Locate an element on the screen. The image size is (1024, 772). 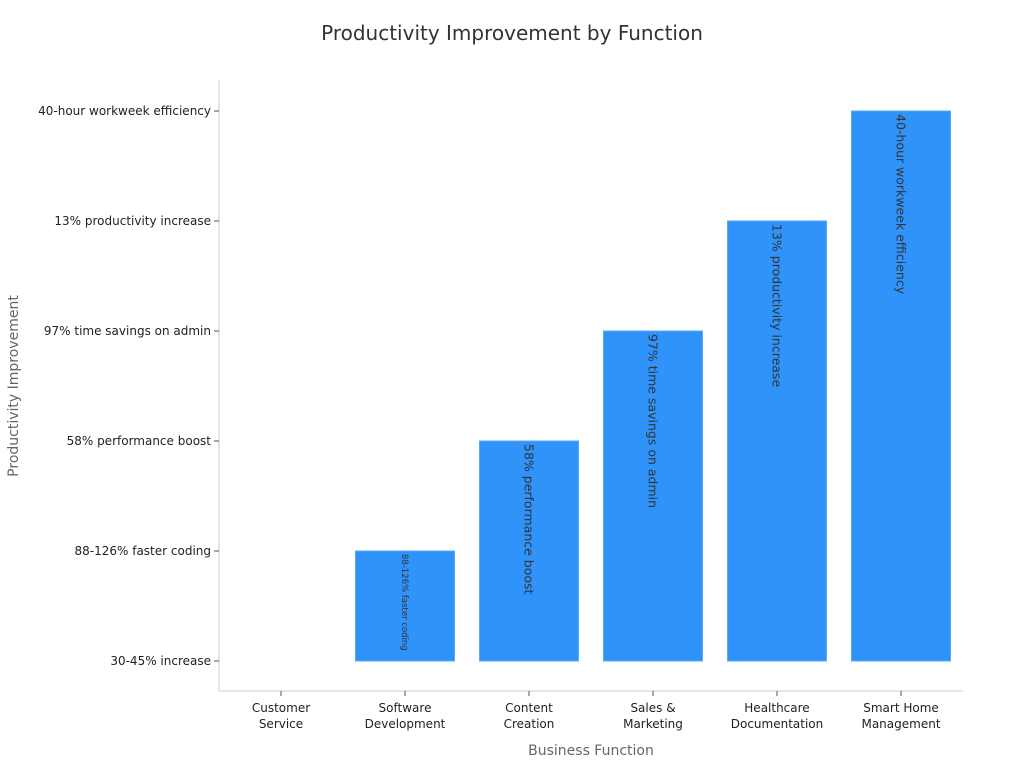
x-tick-label: Service is located at coordinates (281, 724).